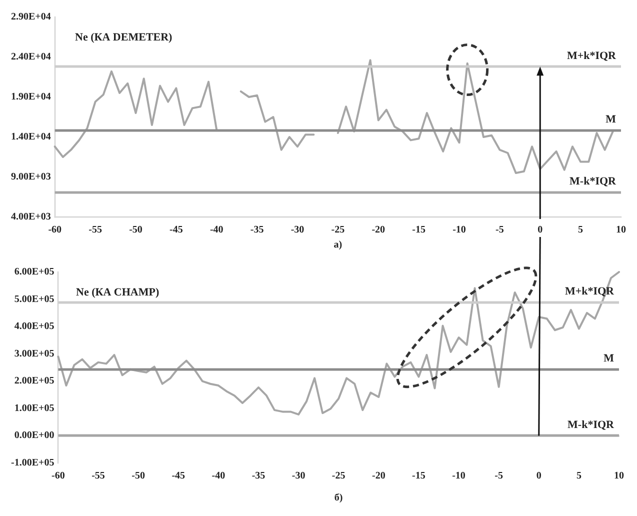 Image resolution: width=637 pixels, height=516 pixels. Describe the element at coordinates (32, 463) in the screenshot. I see `y-tick-label: -1.00E+05` at that location.